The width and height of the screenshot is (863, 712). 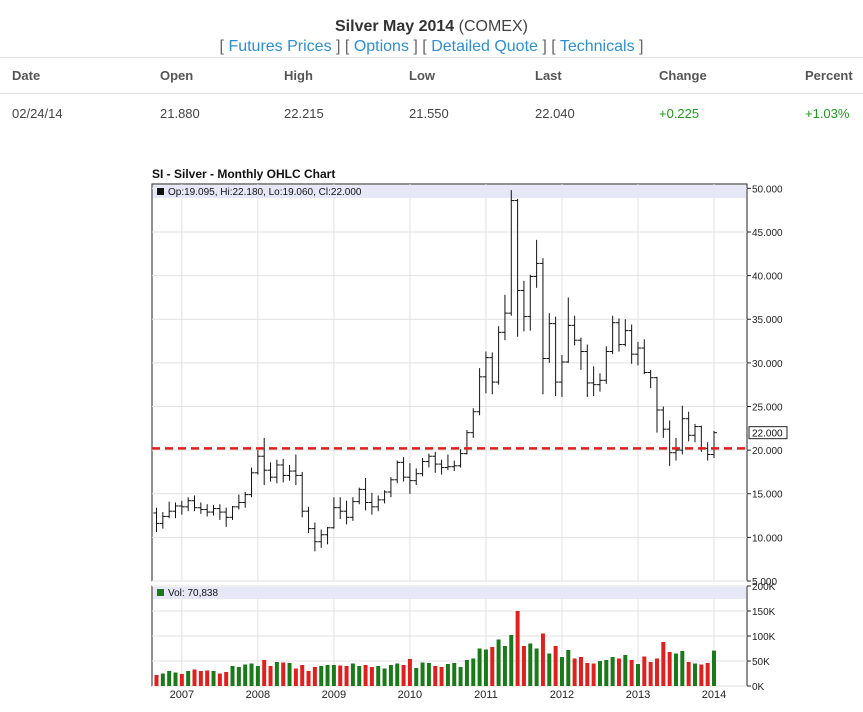 I want to click on y-tick-label: 10.000, so click(x=767, y=538).